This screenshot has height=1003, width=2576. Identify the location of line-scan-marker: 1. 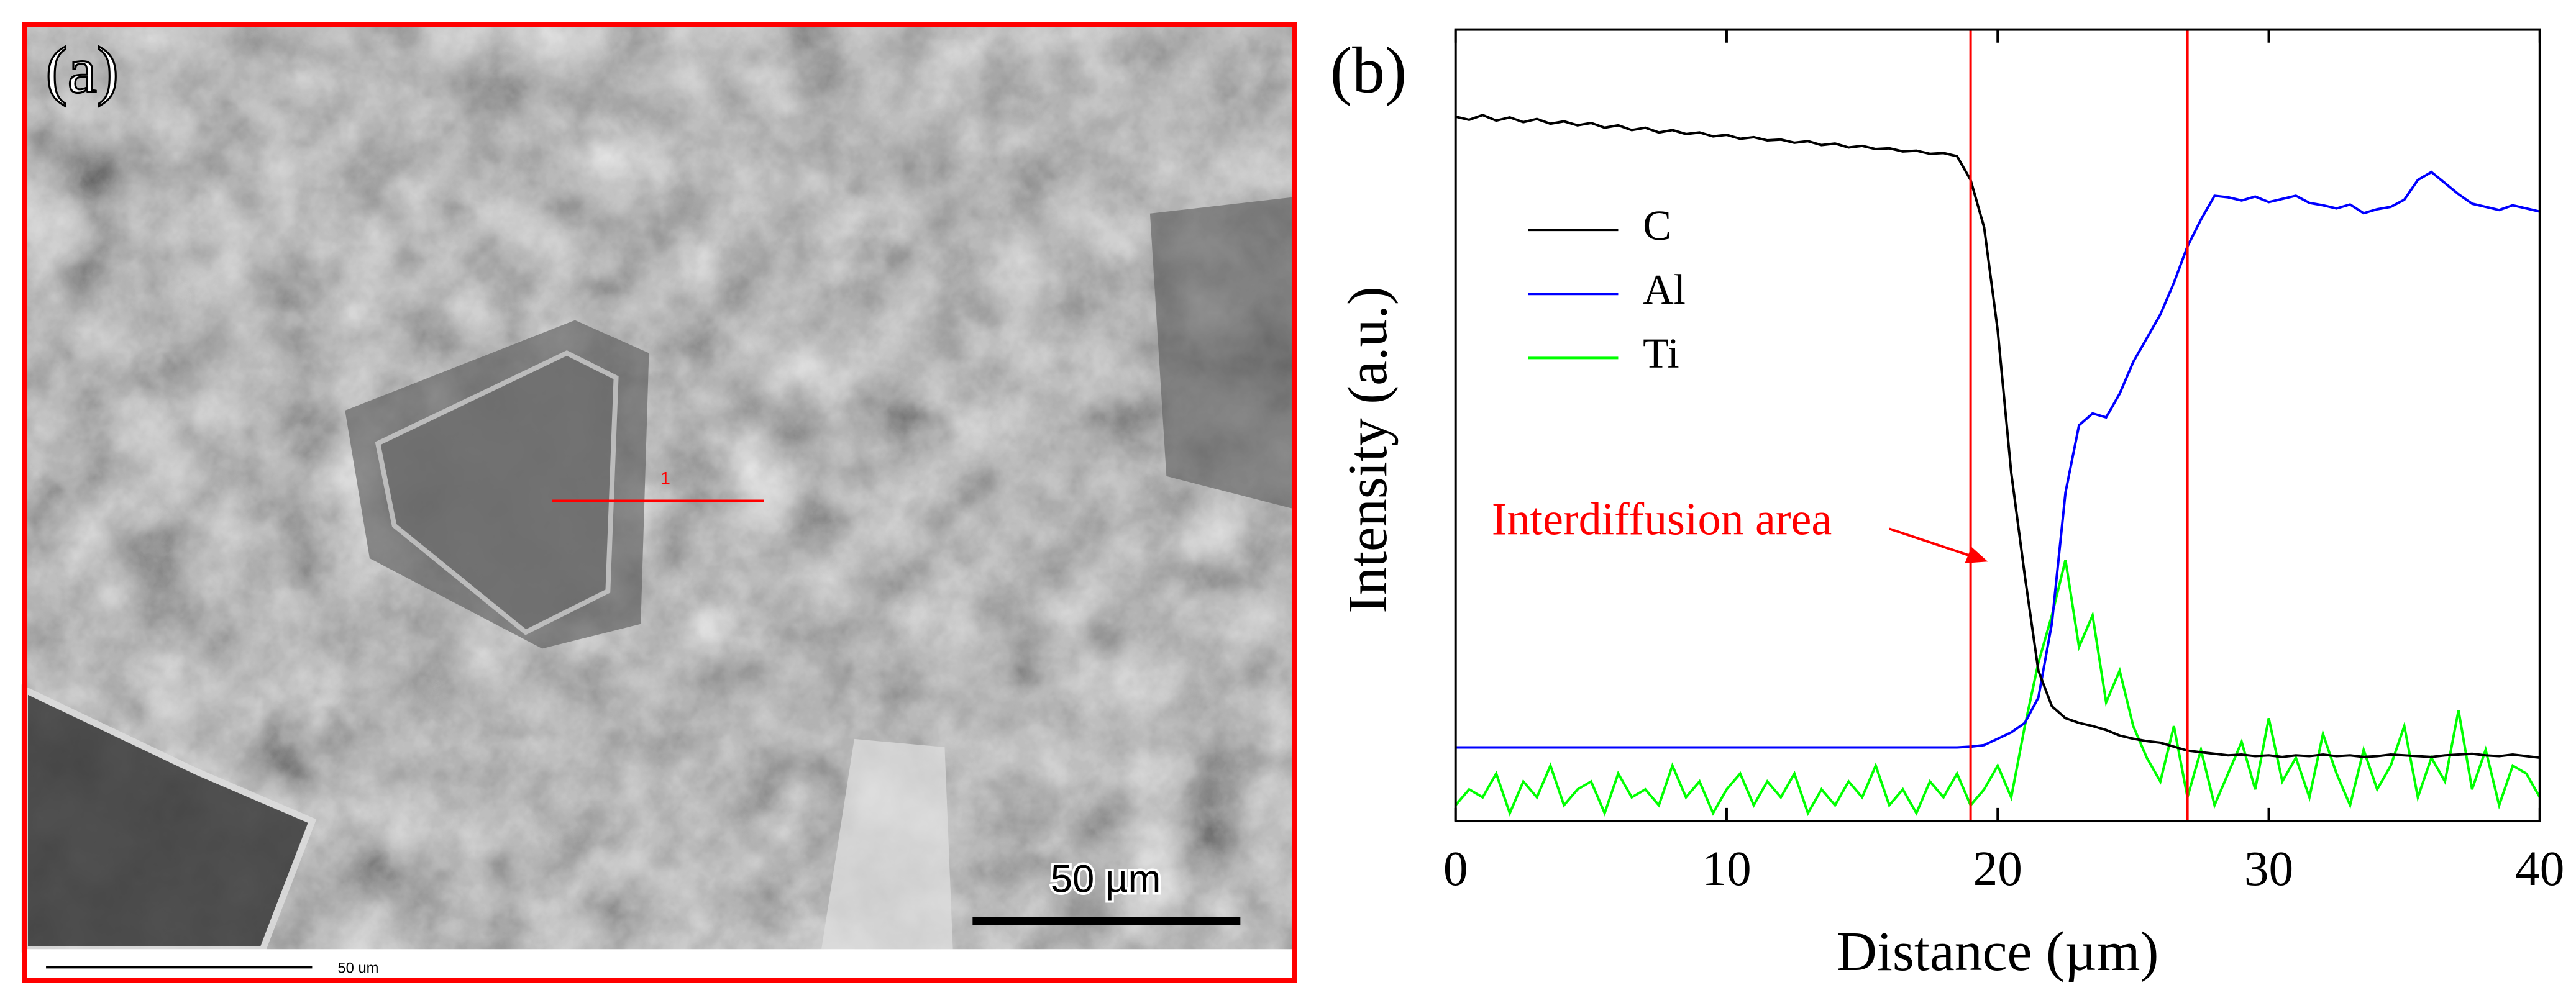
(665, 479).